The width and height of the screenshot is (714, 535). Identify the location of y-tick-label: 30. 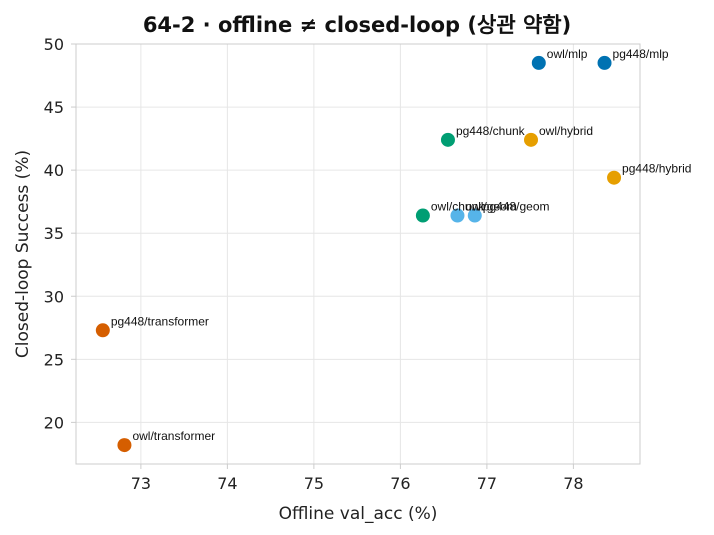
(54, 296).